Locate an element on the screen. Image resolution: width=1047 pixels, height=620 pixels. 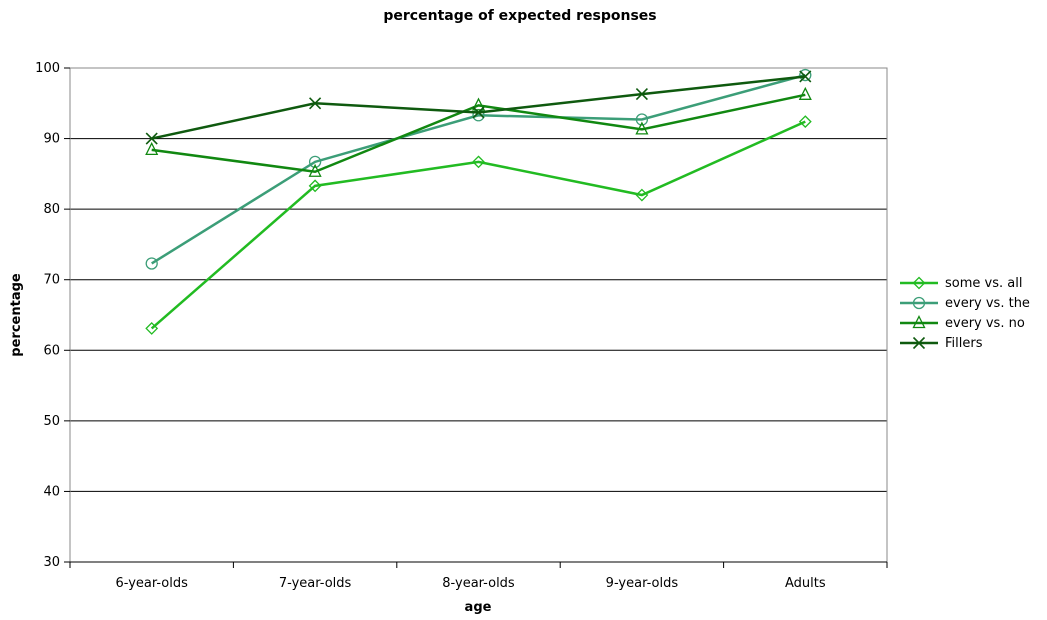
legend-label: every vs. the is located at coordinates (987, 303).